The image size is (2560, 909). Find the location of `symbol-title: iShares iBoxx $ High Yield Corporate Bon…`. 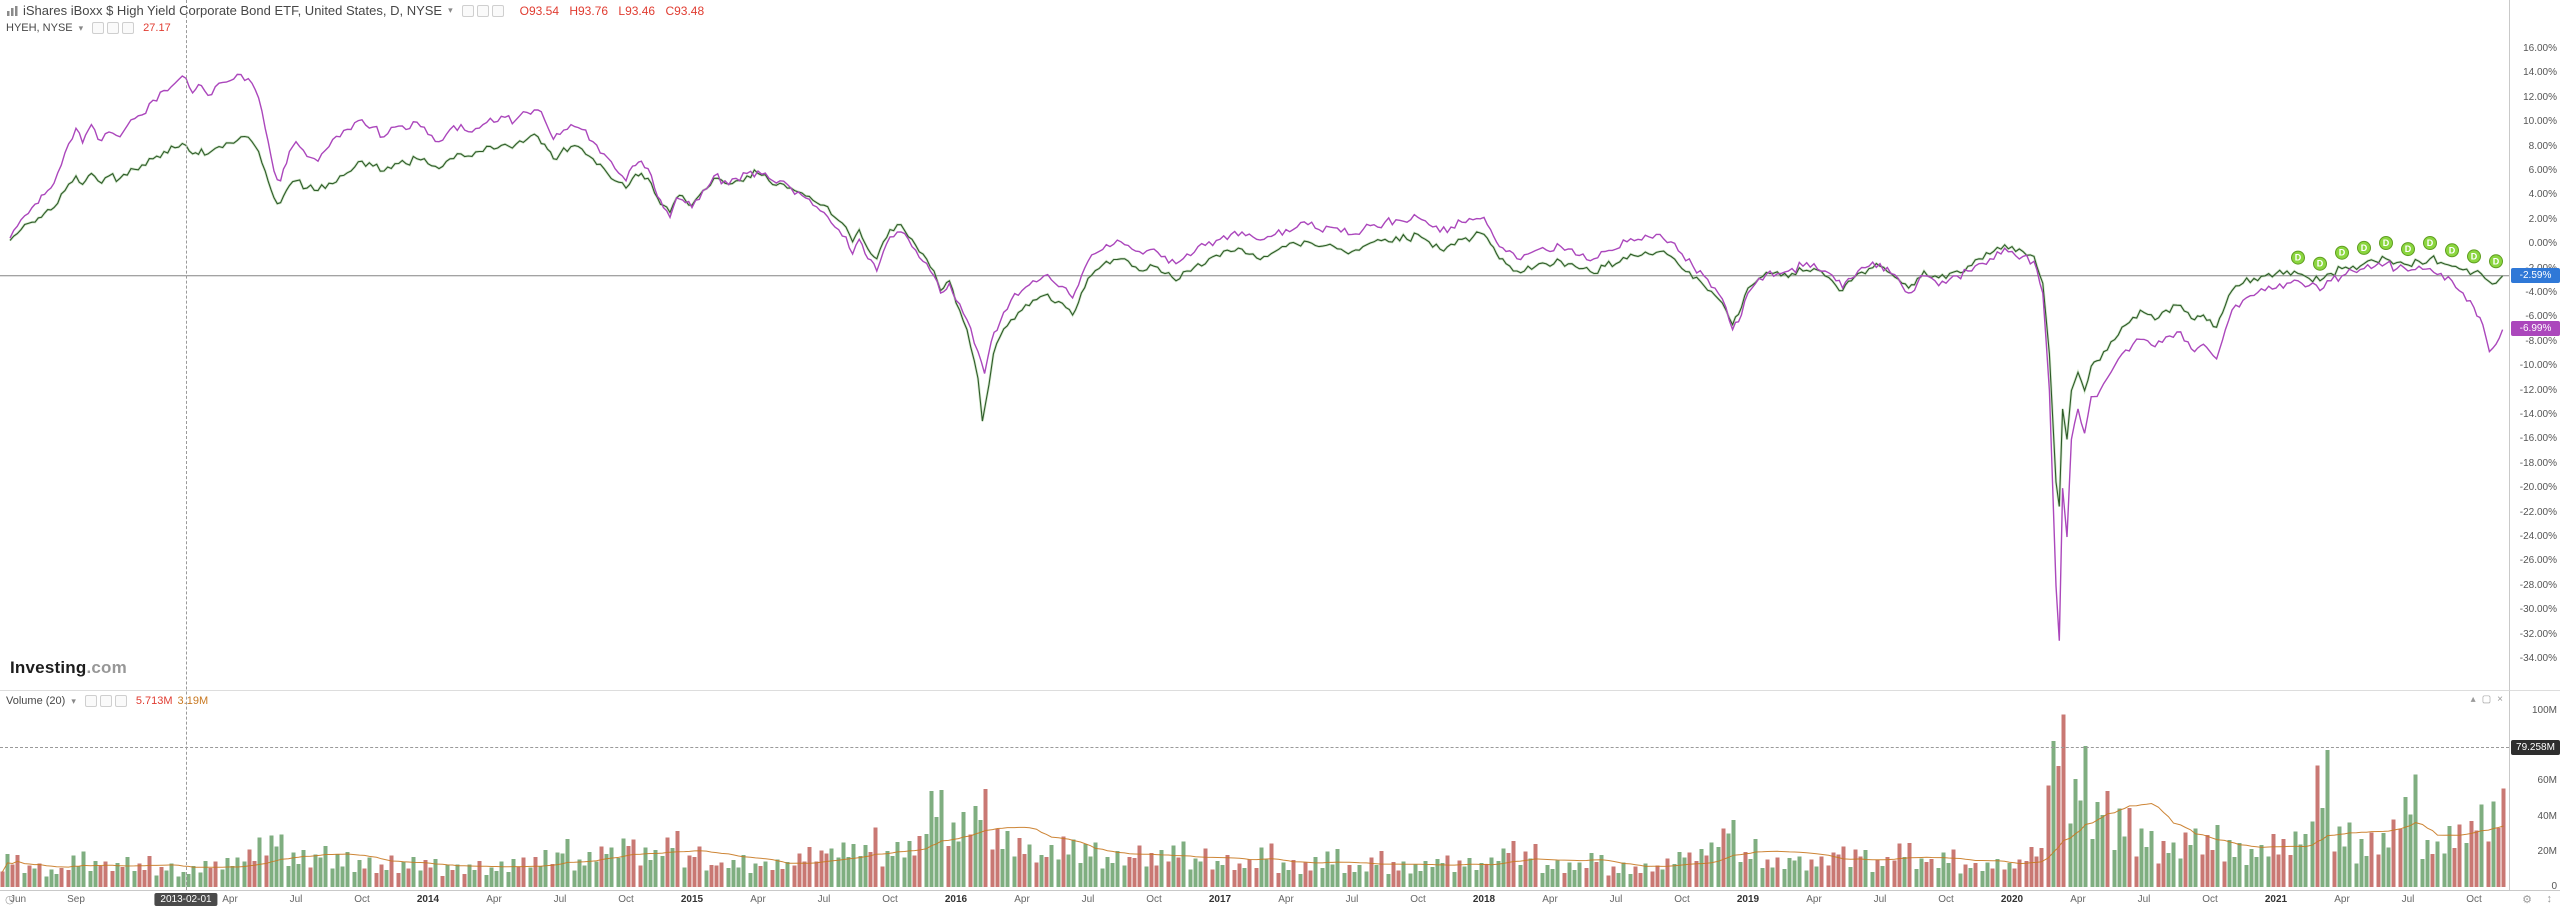

symbol-title: iShares iBoxx $ High Yield Corporate Bon… is located at coordinates (233, 10).